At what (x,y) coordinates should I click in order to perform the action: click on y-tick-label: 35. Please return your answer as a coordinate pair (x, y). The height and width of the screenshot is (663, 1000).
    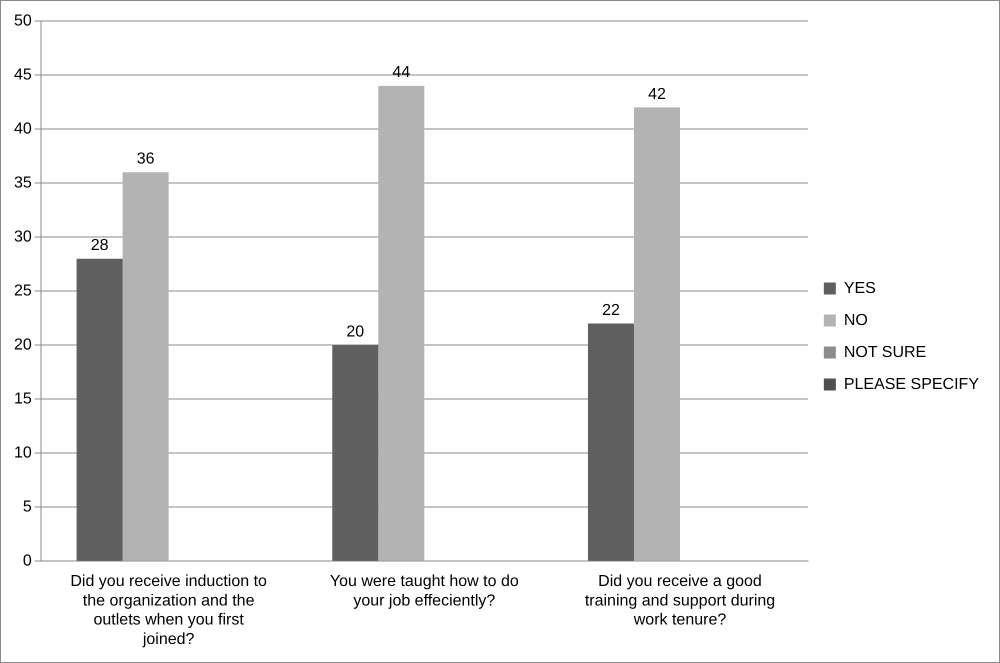
    Looking at the image, I should click on (23, 183).